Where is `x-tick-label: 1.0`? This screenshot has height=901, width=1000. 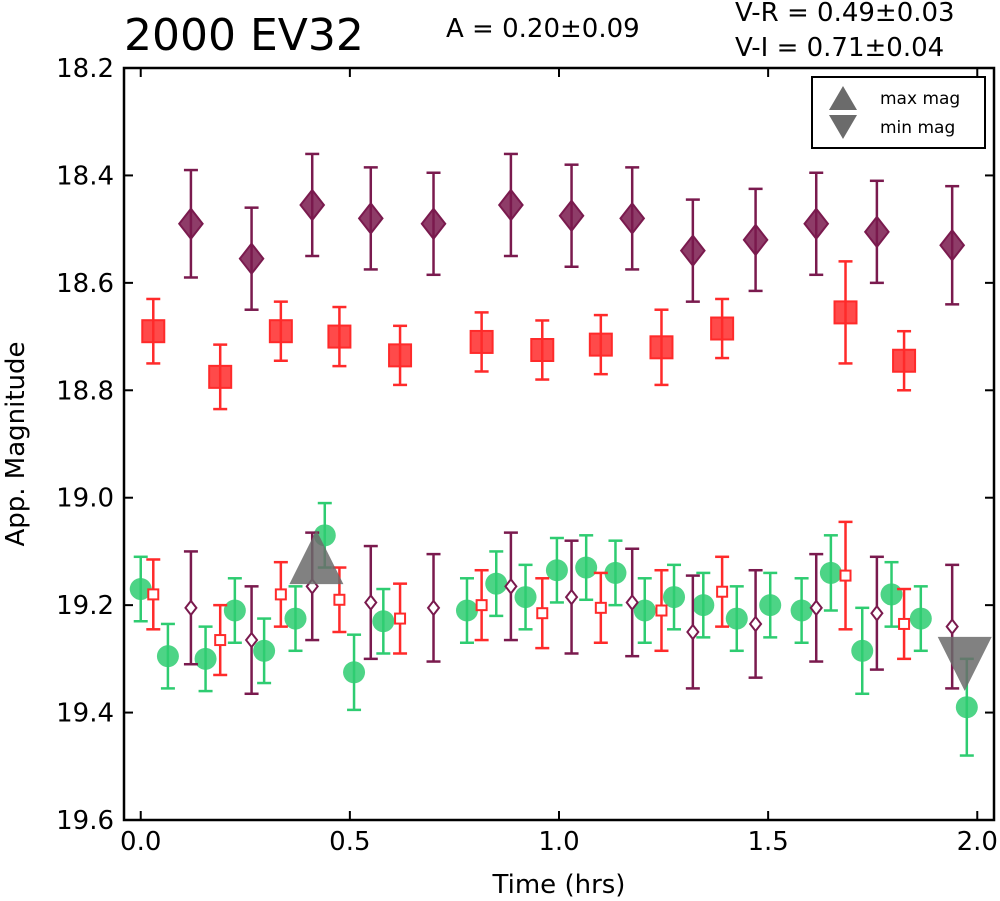 x-tick-label: 1.0 is located at coordinates (558, 842).